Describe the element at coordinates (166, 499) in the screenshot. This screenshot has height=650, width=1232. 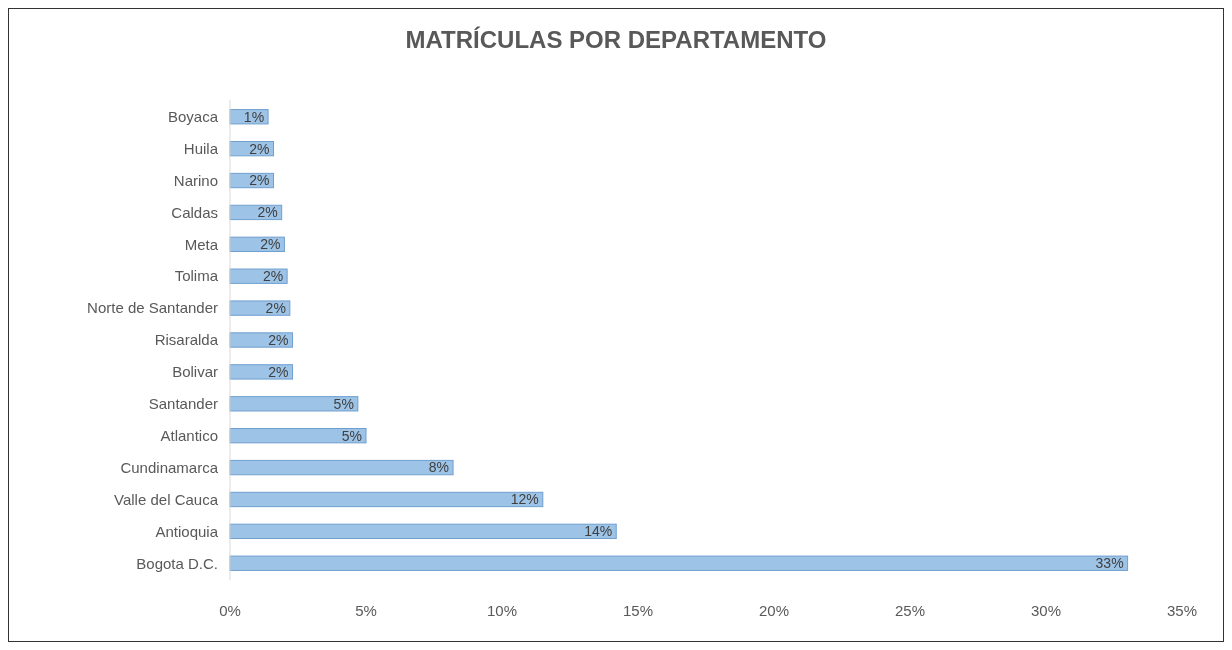
I see `y-tick-label: Valle del Cauca` at that location.